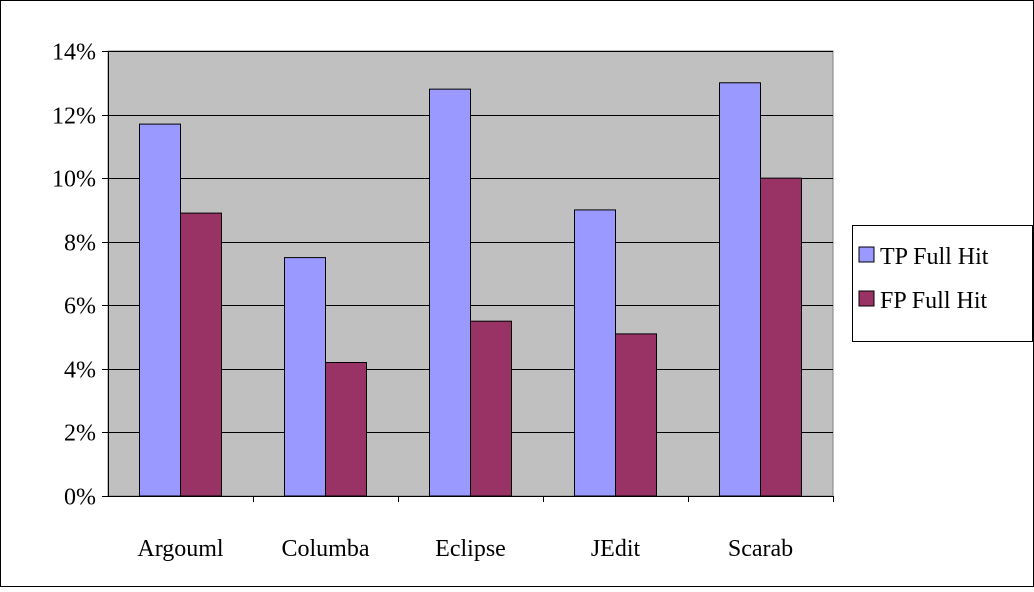 The height and width of the screenshot is (592, 1034). I want to click on y-tick-label: 6%, so click(80, 307).